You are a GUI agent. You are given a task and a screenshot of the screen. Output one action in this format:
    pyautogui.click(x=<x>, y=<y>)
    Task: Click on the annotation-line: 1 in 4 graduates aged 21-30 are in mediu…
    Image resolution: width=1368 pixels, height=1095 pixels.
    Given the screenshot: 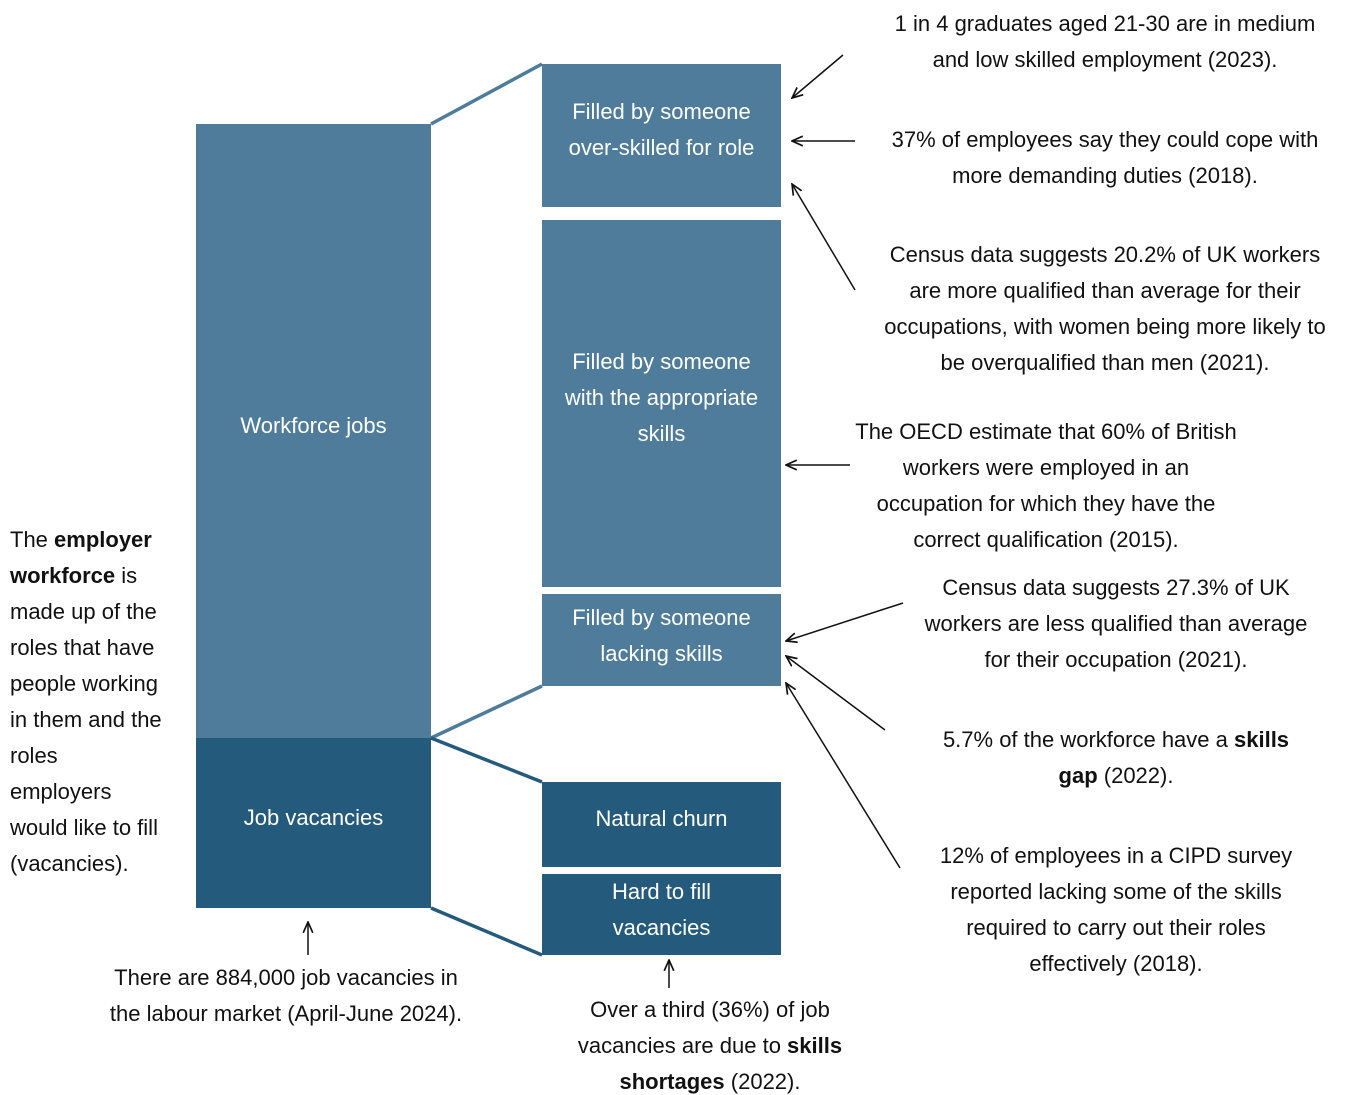 What is the action you would take?
    pyautogui.click(x=1105, y=23)
    